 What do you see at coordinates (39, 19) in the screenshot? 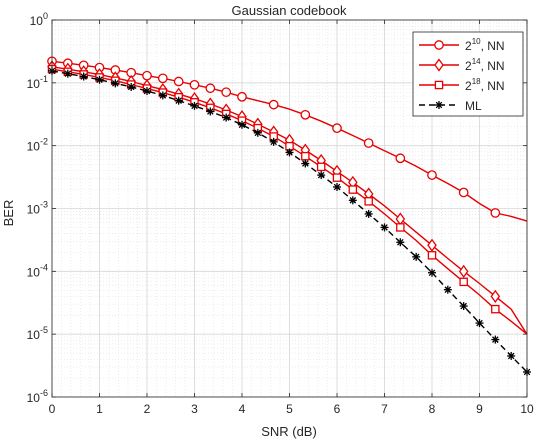
I see `y-tick-label: 10⁰` at bounding box center [39, 19].